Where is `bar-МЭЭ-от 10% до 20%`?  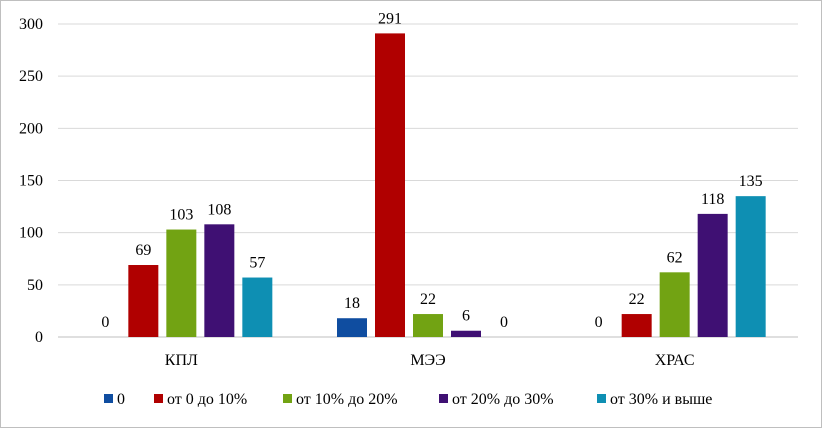
bar-МЭЭ-от 10% до 20% is located at coordinates (428, 325).